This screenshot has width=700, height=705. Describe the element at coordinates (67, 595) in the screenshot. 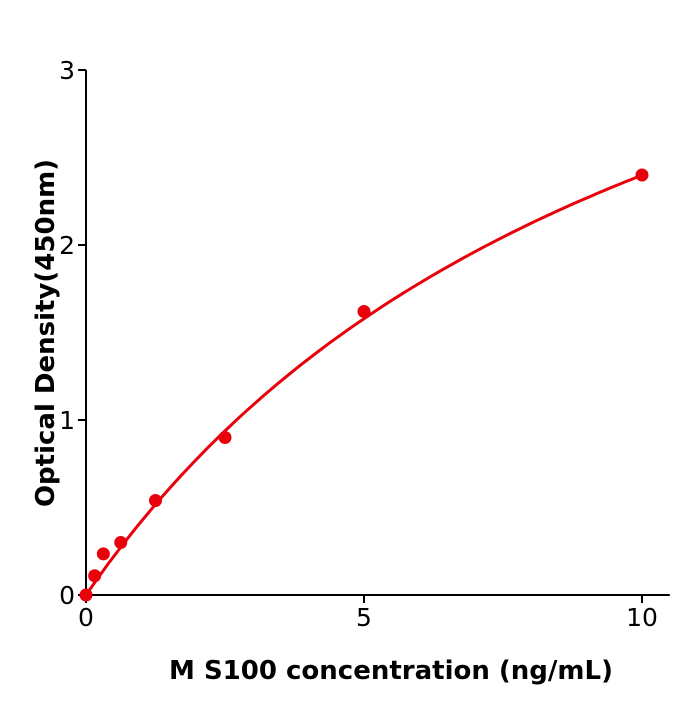

I see `y-tick-label: 0` at that location.